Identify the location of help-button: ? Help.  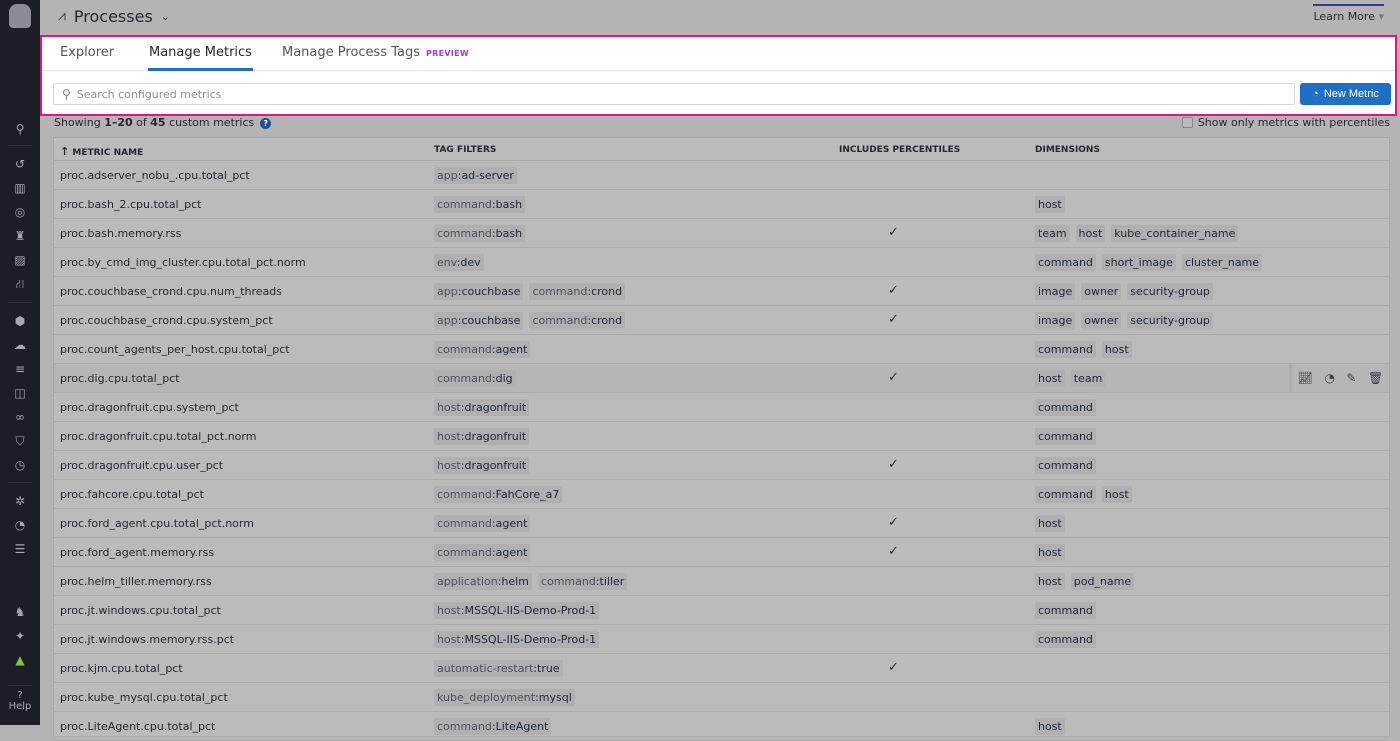
(20, 701).